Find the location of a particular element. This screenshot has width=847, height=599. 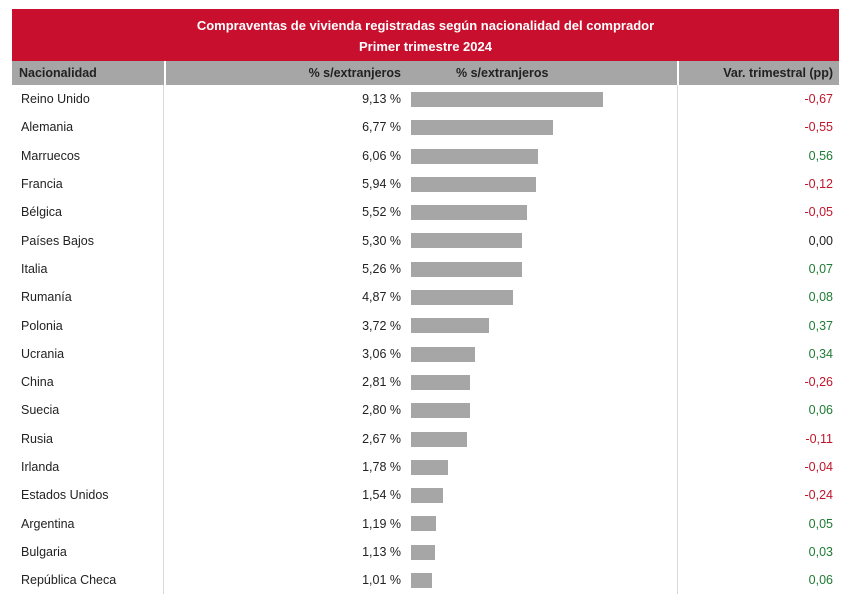

pct-cell: 2,80 % is located at coordinates (381, 410).